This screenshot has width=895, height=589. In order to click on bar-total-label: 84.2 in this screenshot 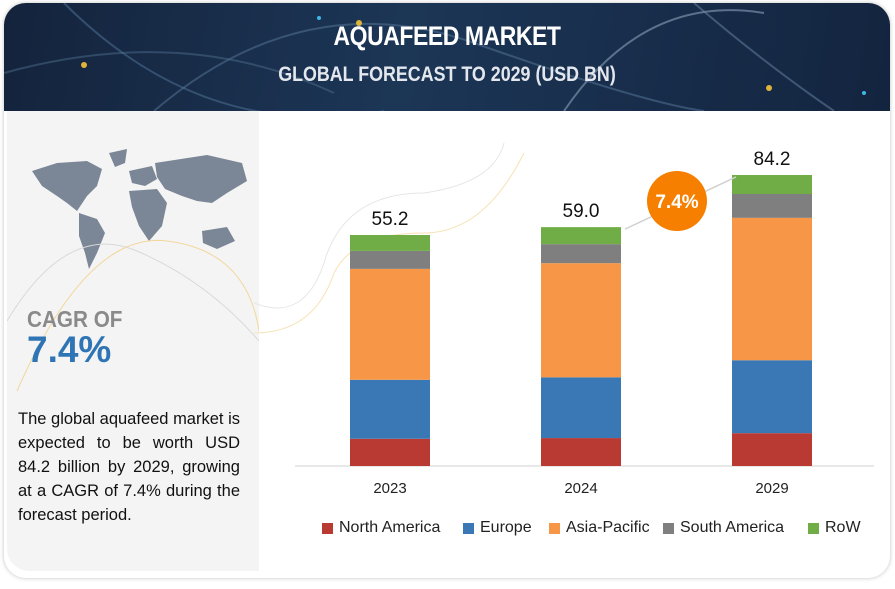, I will do `click(772, 159)`.